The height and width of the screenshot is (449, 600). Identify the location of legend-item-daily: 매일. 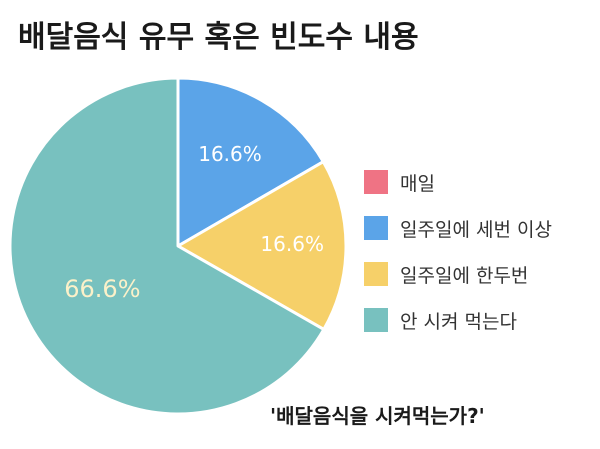
(458, 182).